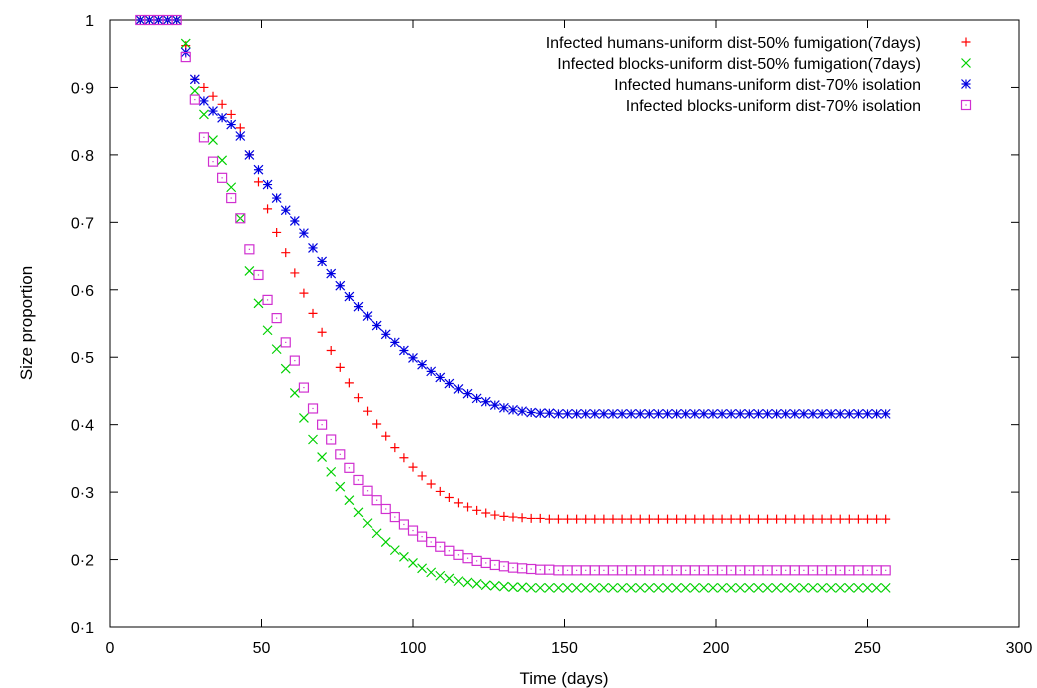 The width and height of the screenshot is (1037, 688). I want to click on y-tick-label: 0·3, so click(82, 493).